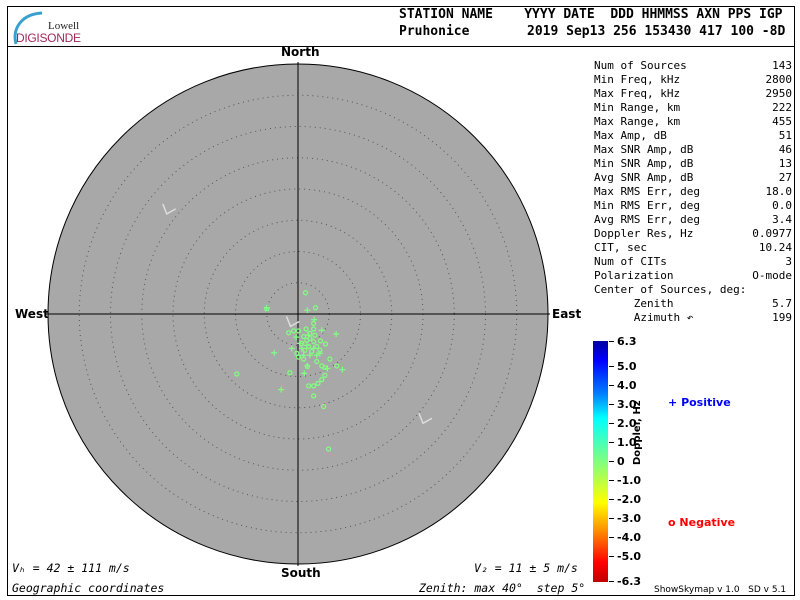  What do you see at coordinates (627, 385) in the screenshot?
I see `colorbar-tick-label: 4.0` at bounding box center [627, 385].